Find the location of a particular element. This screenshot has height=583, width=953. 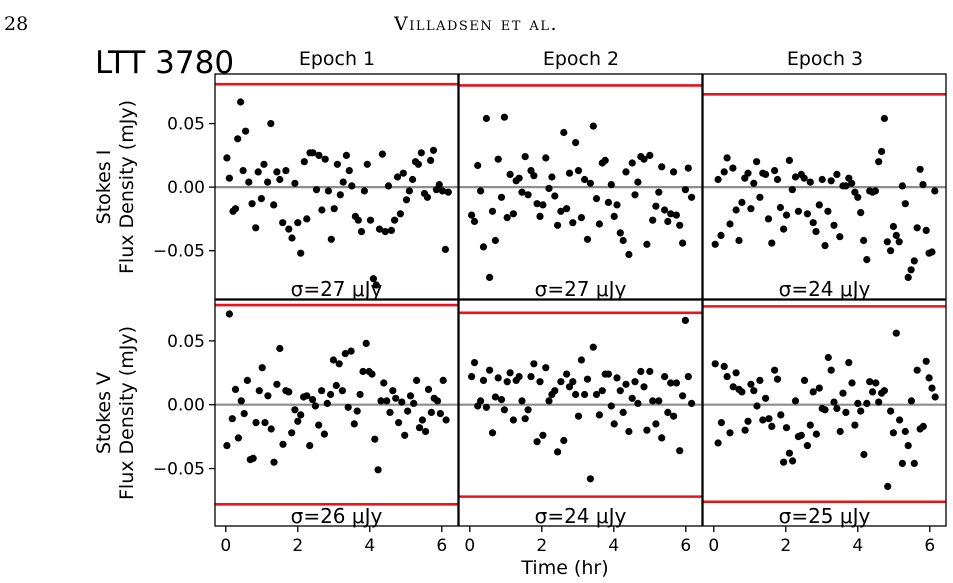

sigma-label: σ=25 μJy is located at coordinates (825, 516).